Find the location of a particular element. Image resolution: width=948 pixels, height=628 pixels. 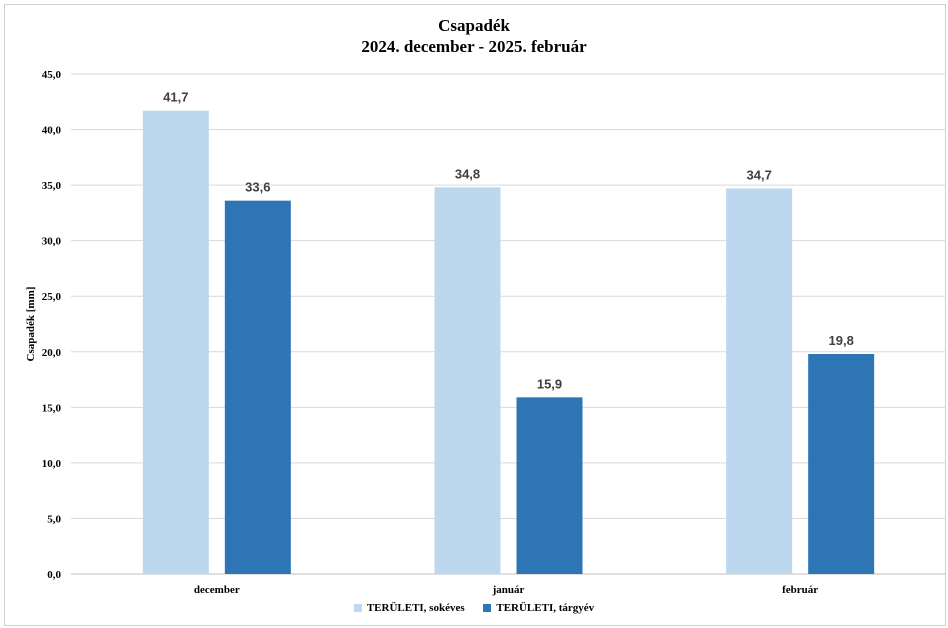

legend: TERÜLETI, sokéves TERÜLETI, tárgyév is located at coordinates (474, 608).